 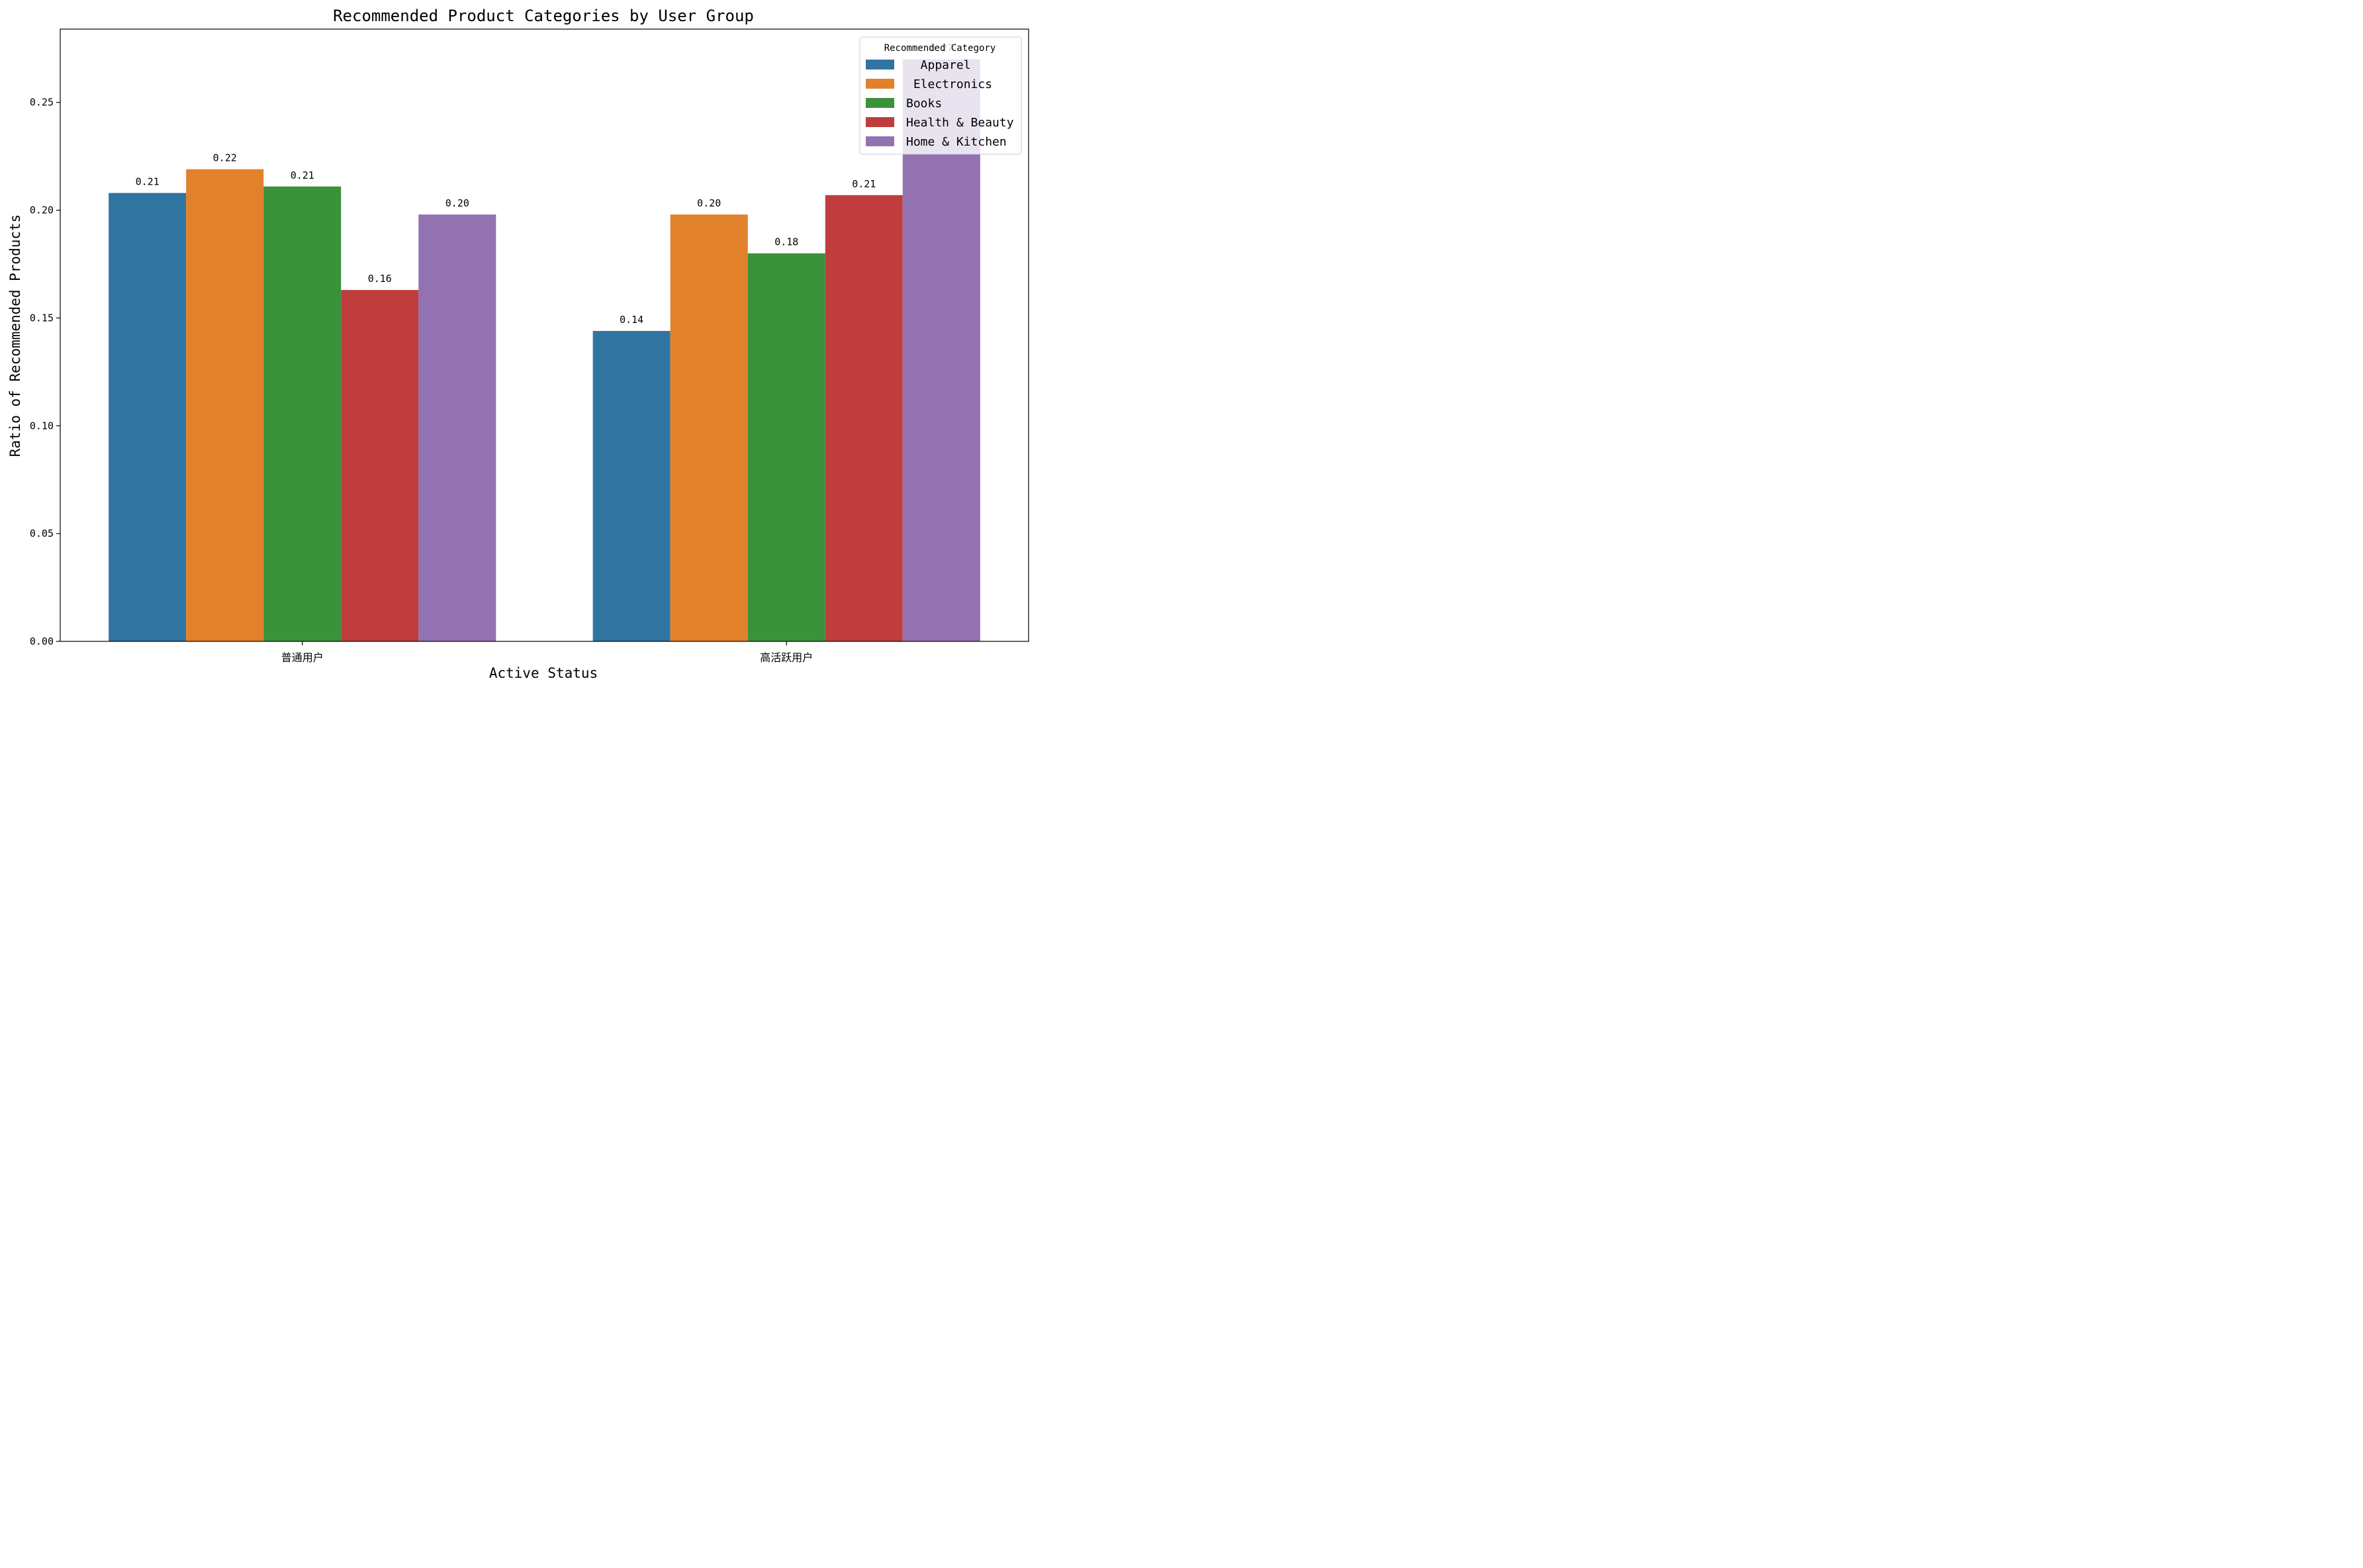 I want to click on legend-title: Recommended Category, so click(x=940, y=48).